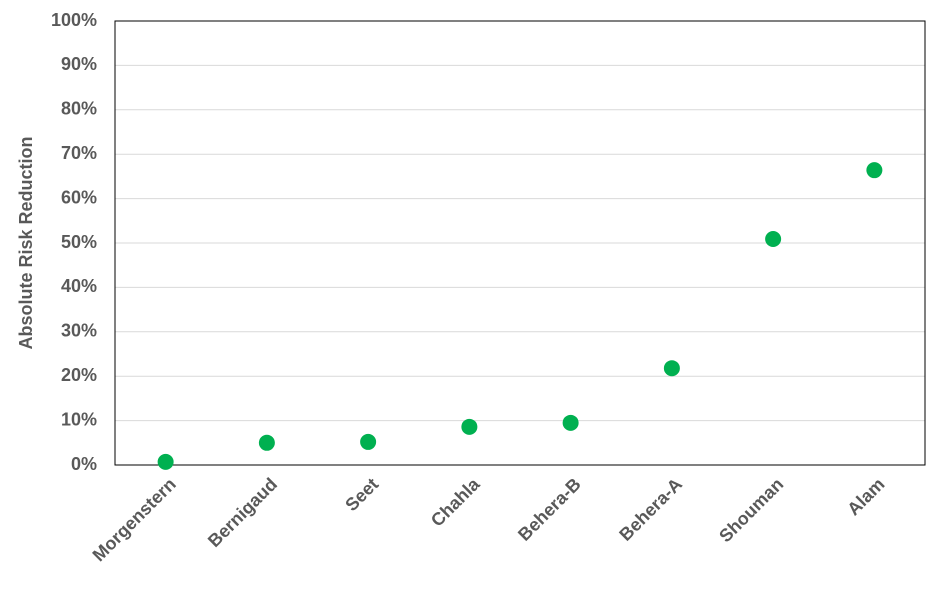 This screenshot has height=589, width=951. Describe the element at coordinates (79, 331) in the screenshot. I see `y-tick-label: 30%` at that location.